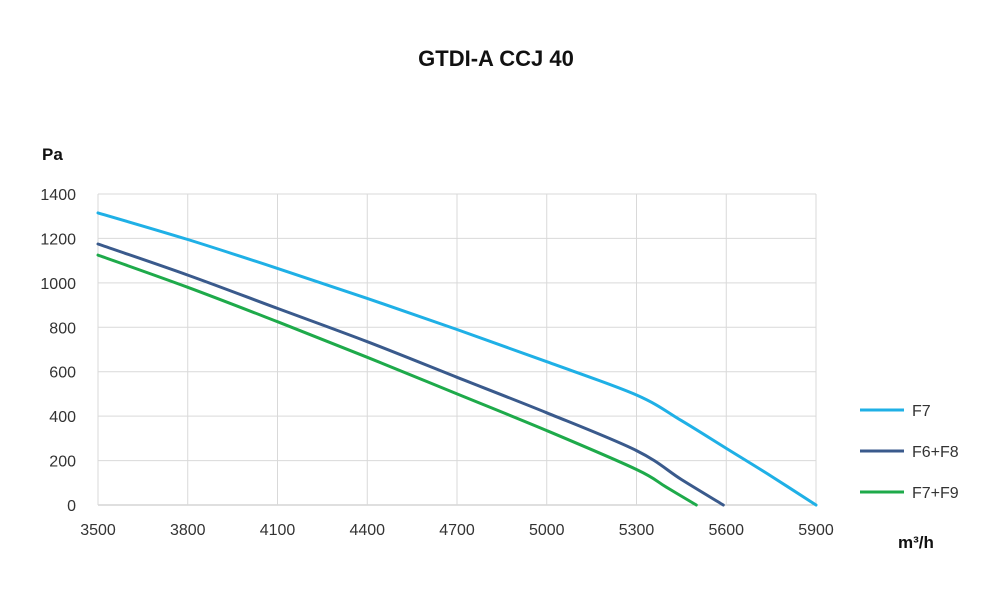  Describe the element at coordinates (52, 154) in the screenshot. I see `y-axis-label: Pa` at that location.